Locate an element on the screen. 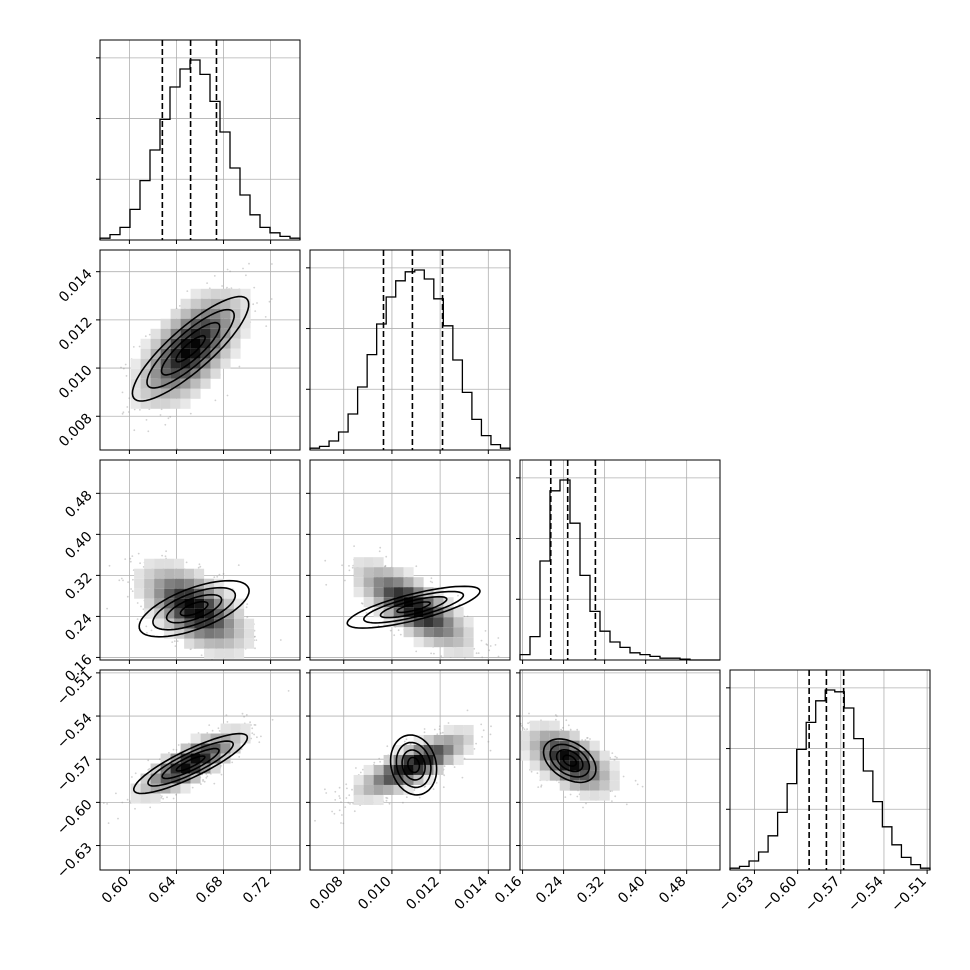 This screenshot has height=970, width=970. density-clip is located at coordinates (410, 770).